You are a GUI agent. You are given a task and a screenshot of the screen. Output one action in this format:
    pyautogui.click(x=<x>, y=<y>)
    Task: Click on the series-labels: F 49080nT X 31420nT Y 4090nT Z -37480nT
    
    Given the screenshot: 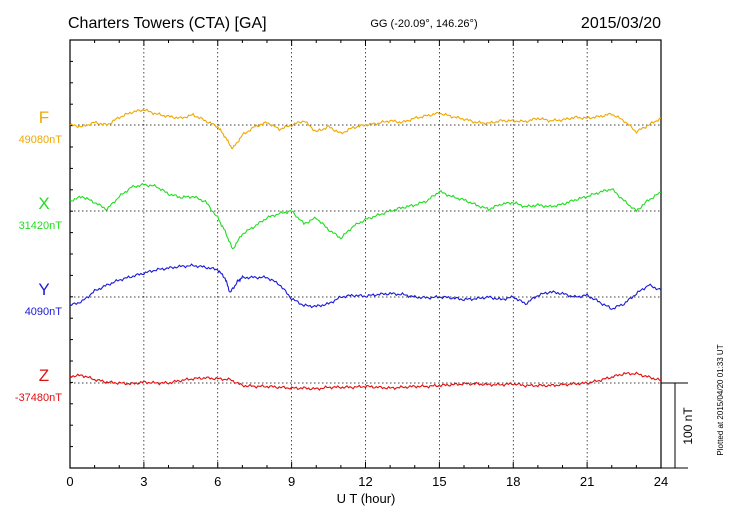 What is the action you would take?
    pyautogui.click(x=38, y=256)
    